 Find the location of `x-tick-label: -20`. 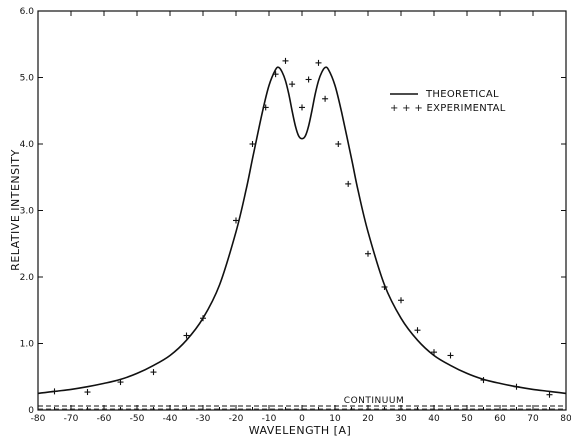

x-tick-label: -20 is located at coordinates (236, 419).